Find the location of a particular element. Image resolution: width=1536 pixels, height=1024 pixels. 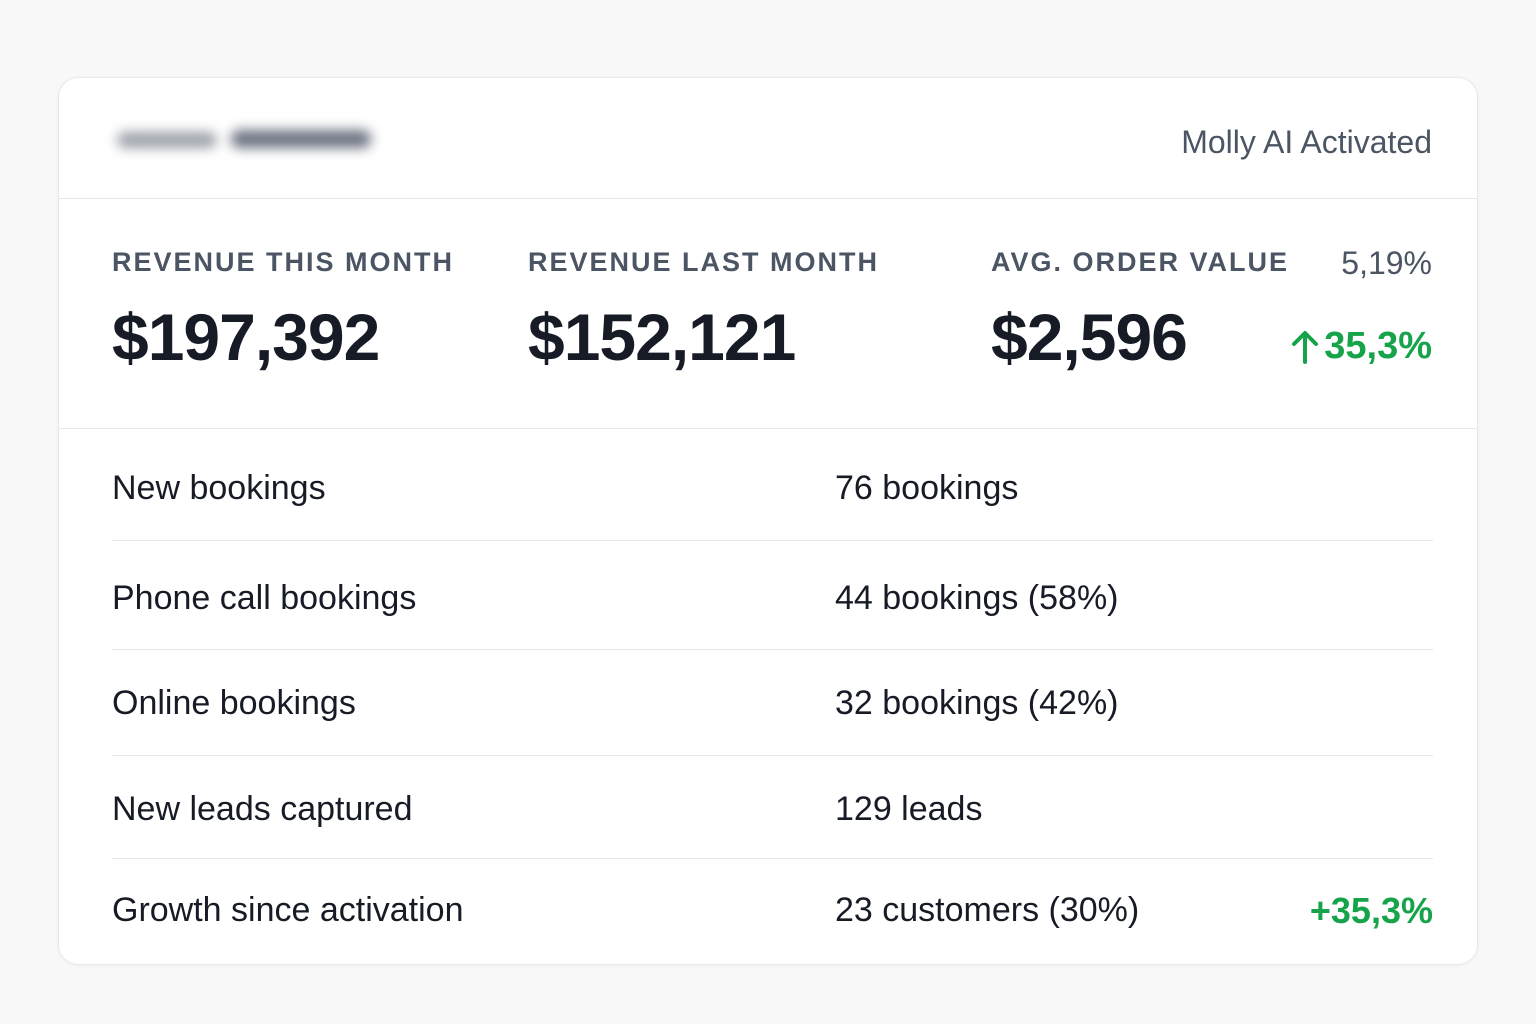

row-label: Online bookings is located at coordinates (234, 703).